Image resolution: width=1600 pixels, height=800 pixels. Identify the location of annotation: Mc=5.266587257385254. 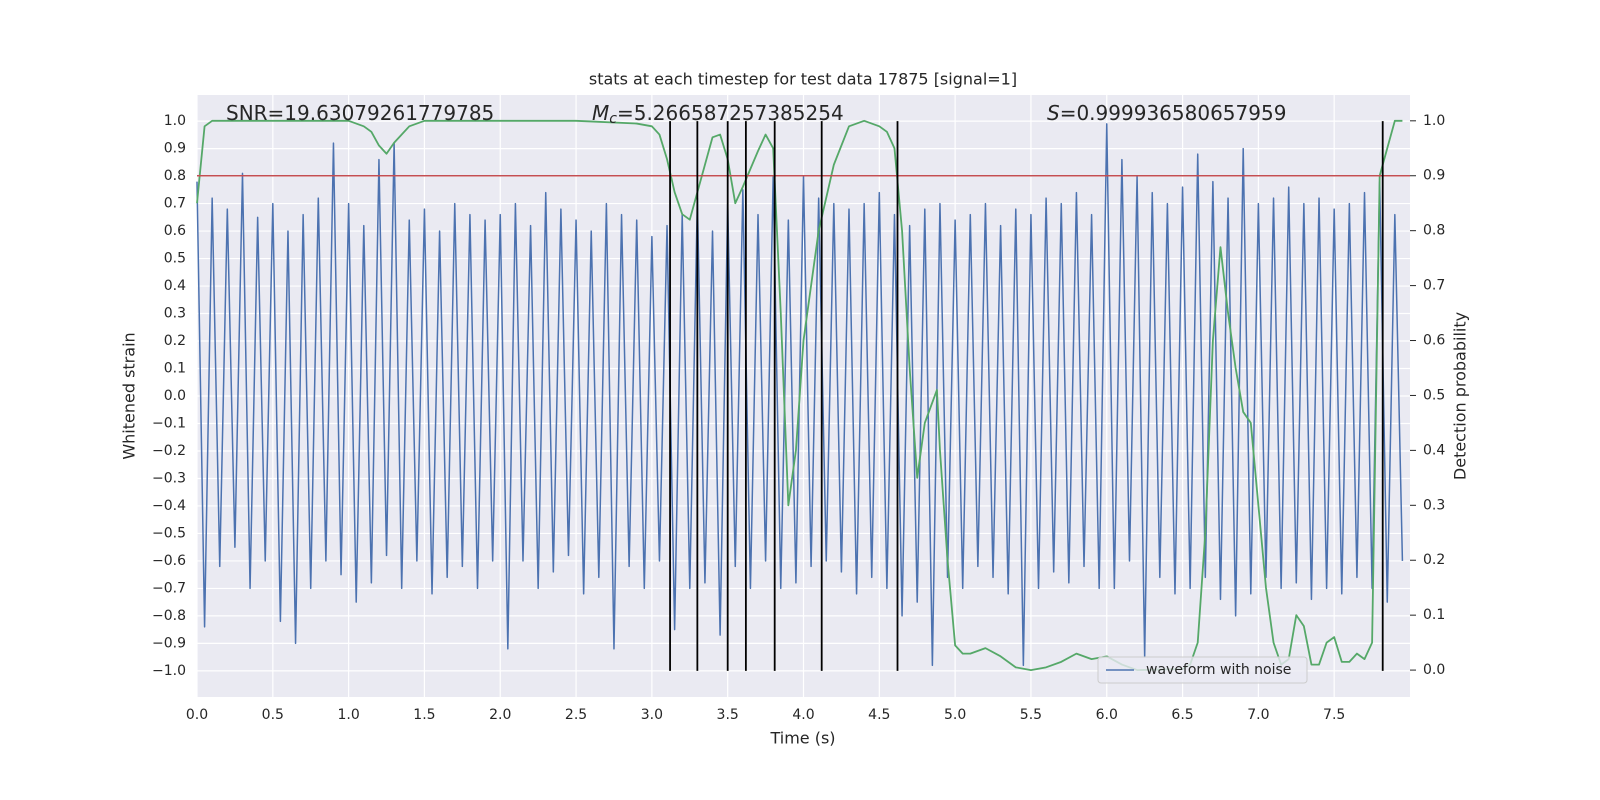
(718, 114).